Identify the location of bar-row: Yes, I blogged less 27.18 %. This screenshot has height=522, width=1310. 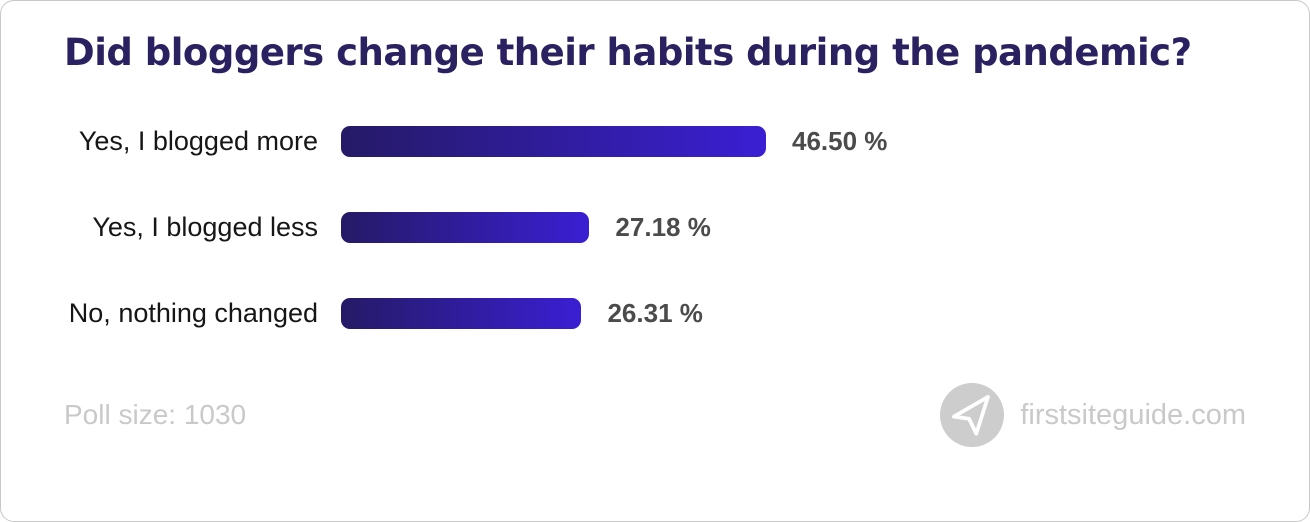
(655, 227).